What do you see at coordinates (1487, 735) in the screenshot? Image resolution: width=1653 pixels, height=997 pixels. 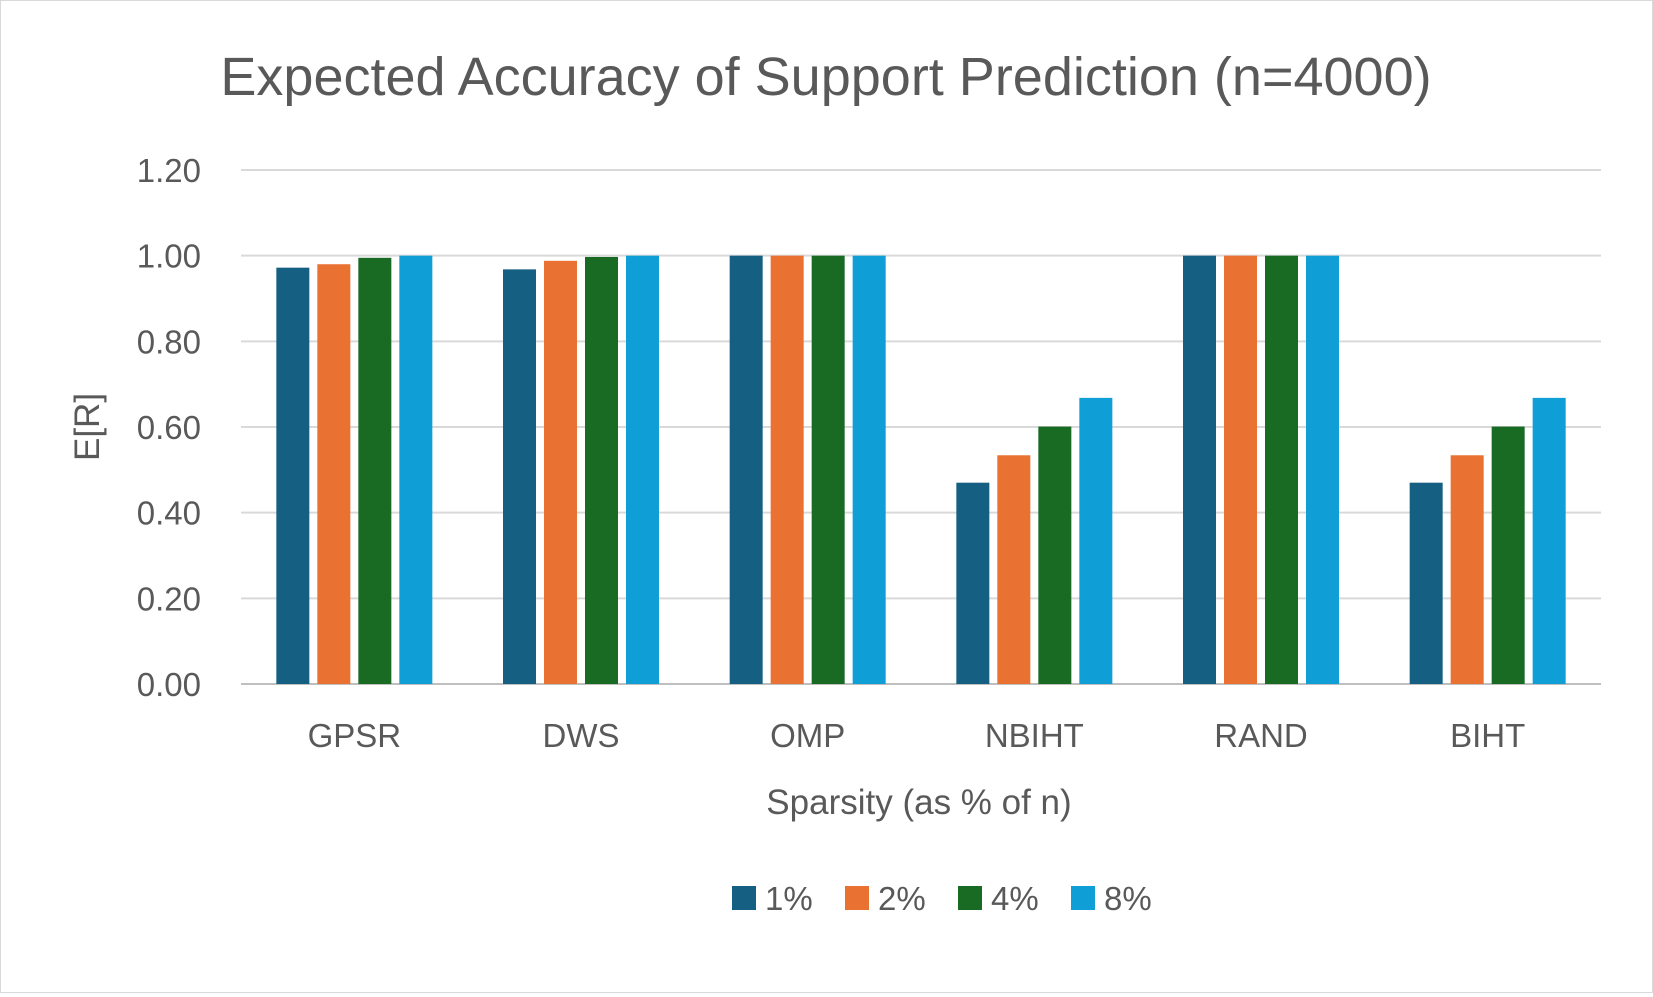 I see `x-tick-label: BIHT` at bounding box center [1487, 735].